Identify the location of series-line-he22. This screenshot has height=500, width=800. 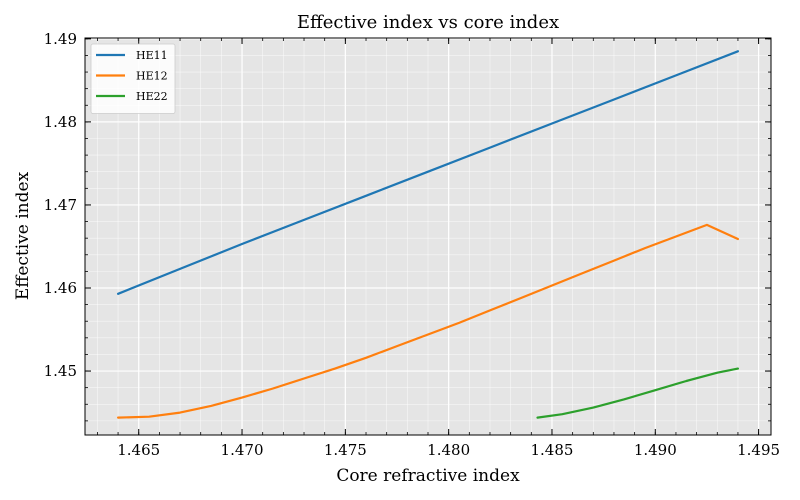
(638, 393).